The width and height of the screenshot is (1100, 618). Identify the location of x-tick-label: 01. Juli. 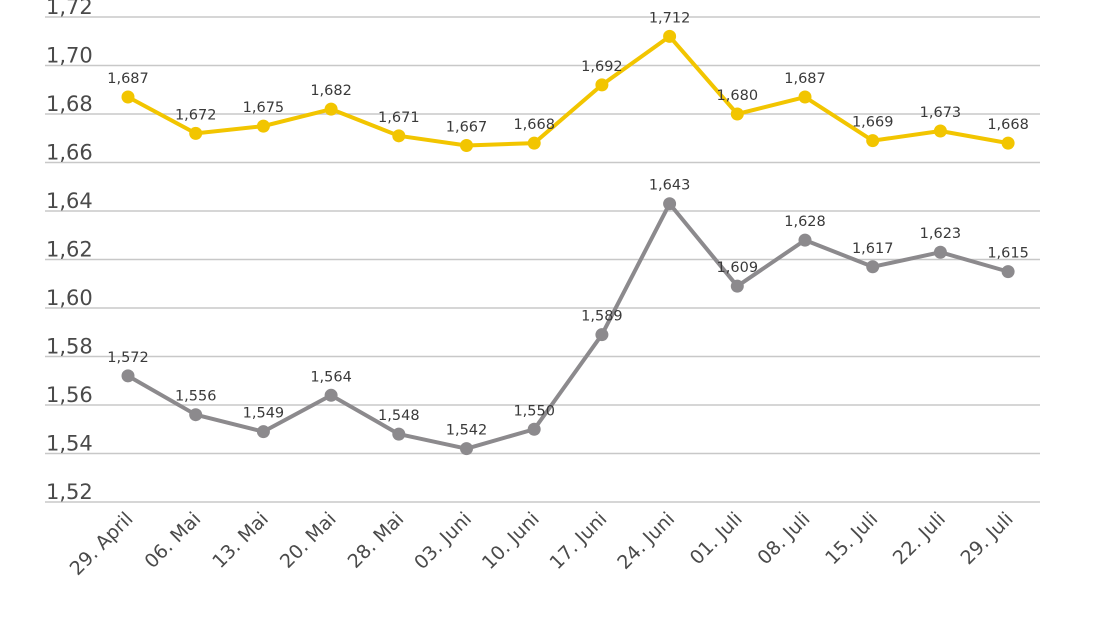
(716, 538).